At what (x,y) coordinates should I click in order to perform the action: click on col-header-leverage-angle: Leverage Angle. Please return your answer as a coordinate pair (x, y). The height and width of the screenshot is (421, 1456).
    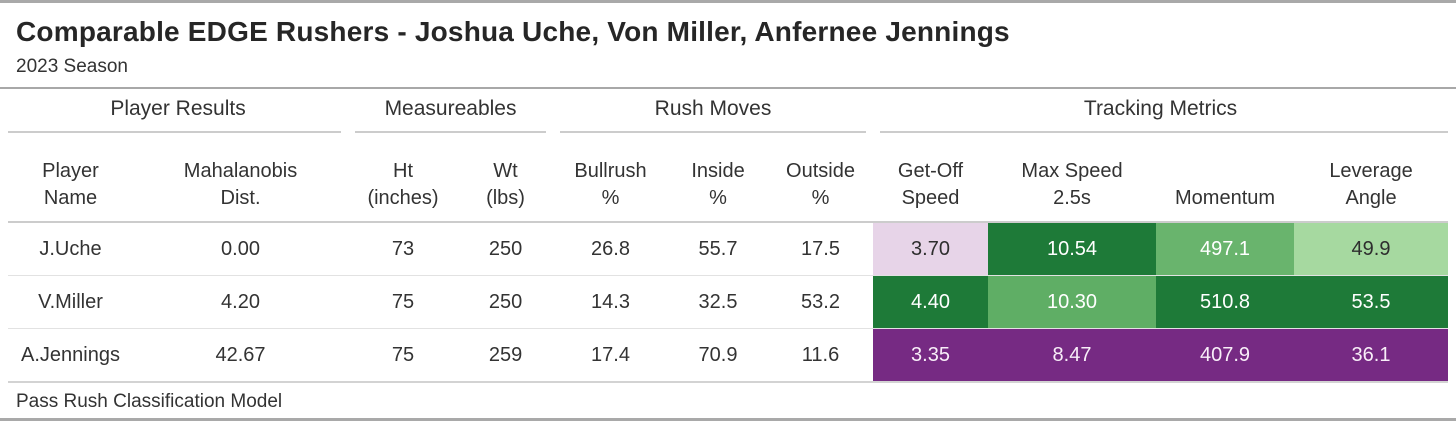
    Looking at the image, I should click on (1371, 178).